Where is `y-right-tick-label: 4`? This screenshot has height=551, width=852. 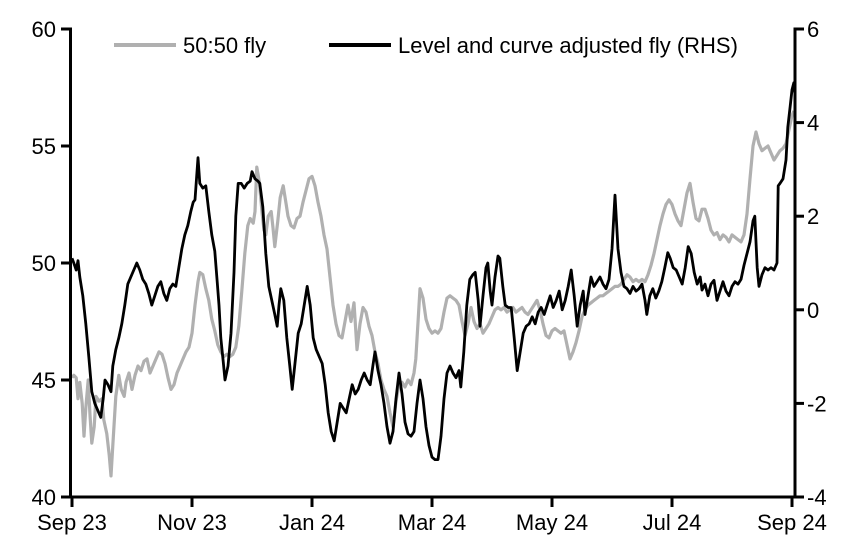
y-right-tick-label: 4 is located at coordinates (813, 123).